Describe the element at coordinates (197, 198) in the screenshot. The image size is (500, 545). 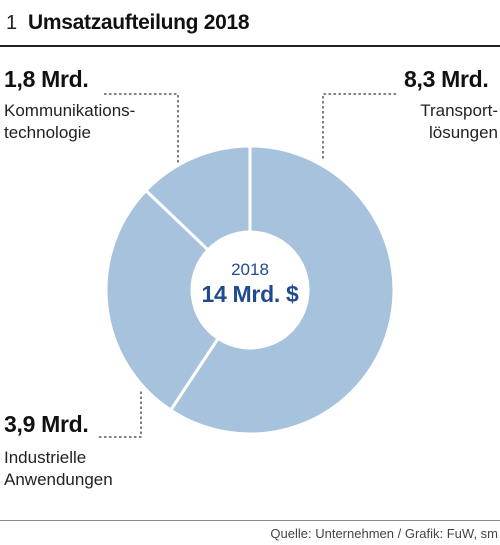
I see `slice-kommunikation` at that location.